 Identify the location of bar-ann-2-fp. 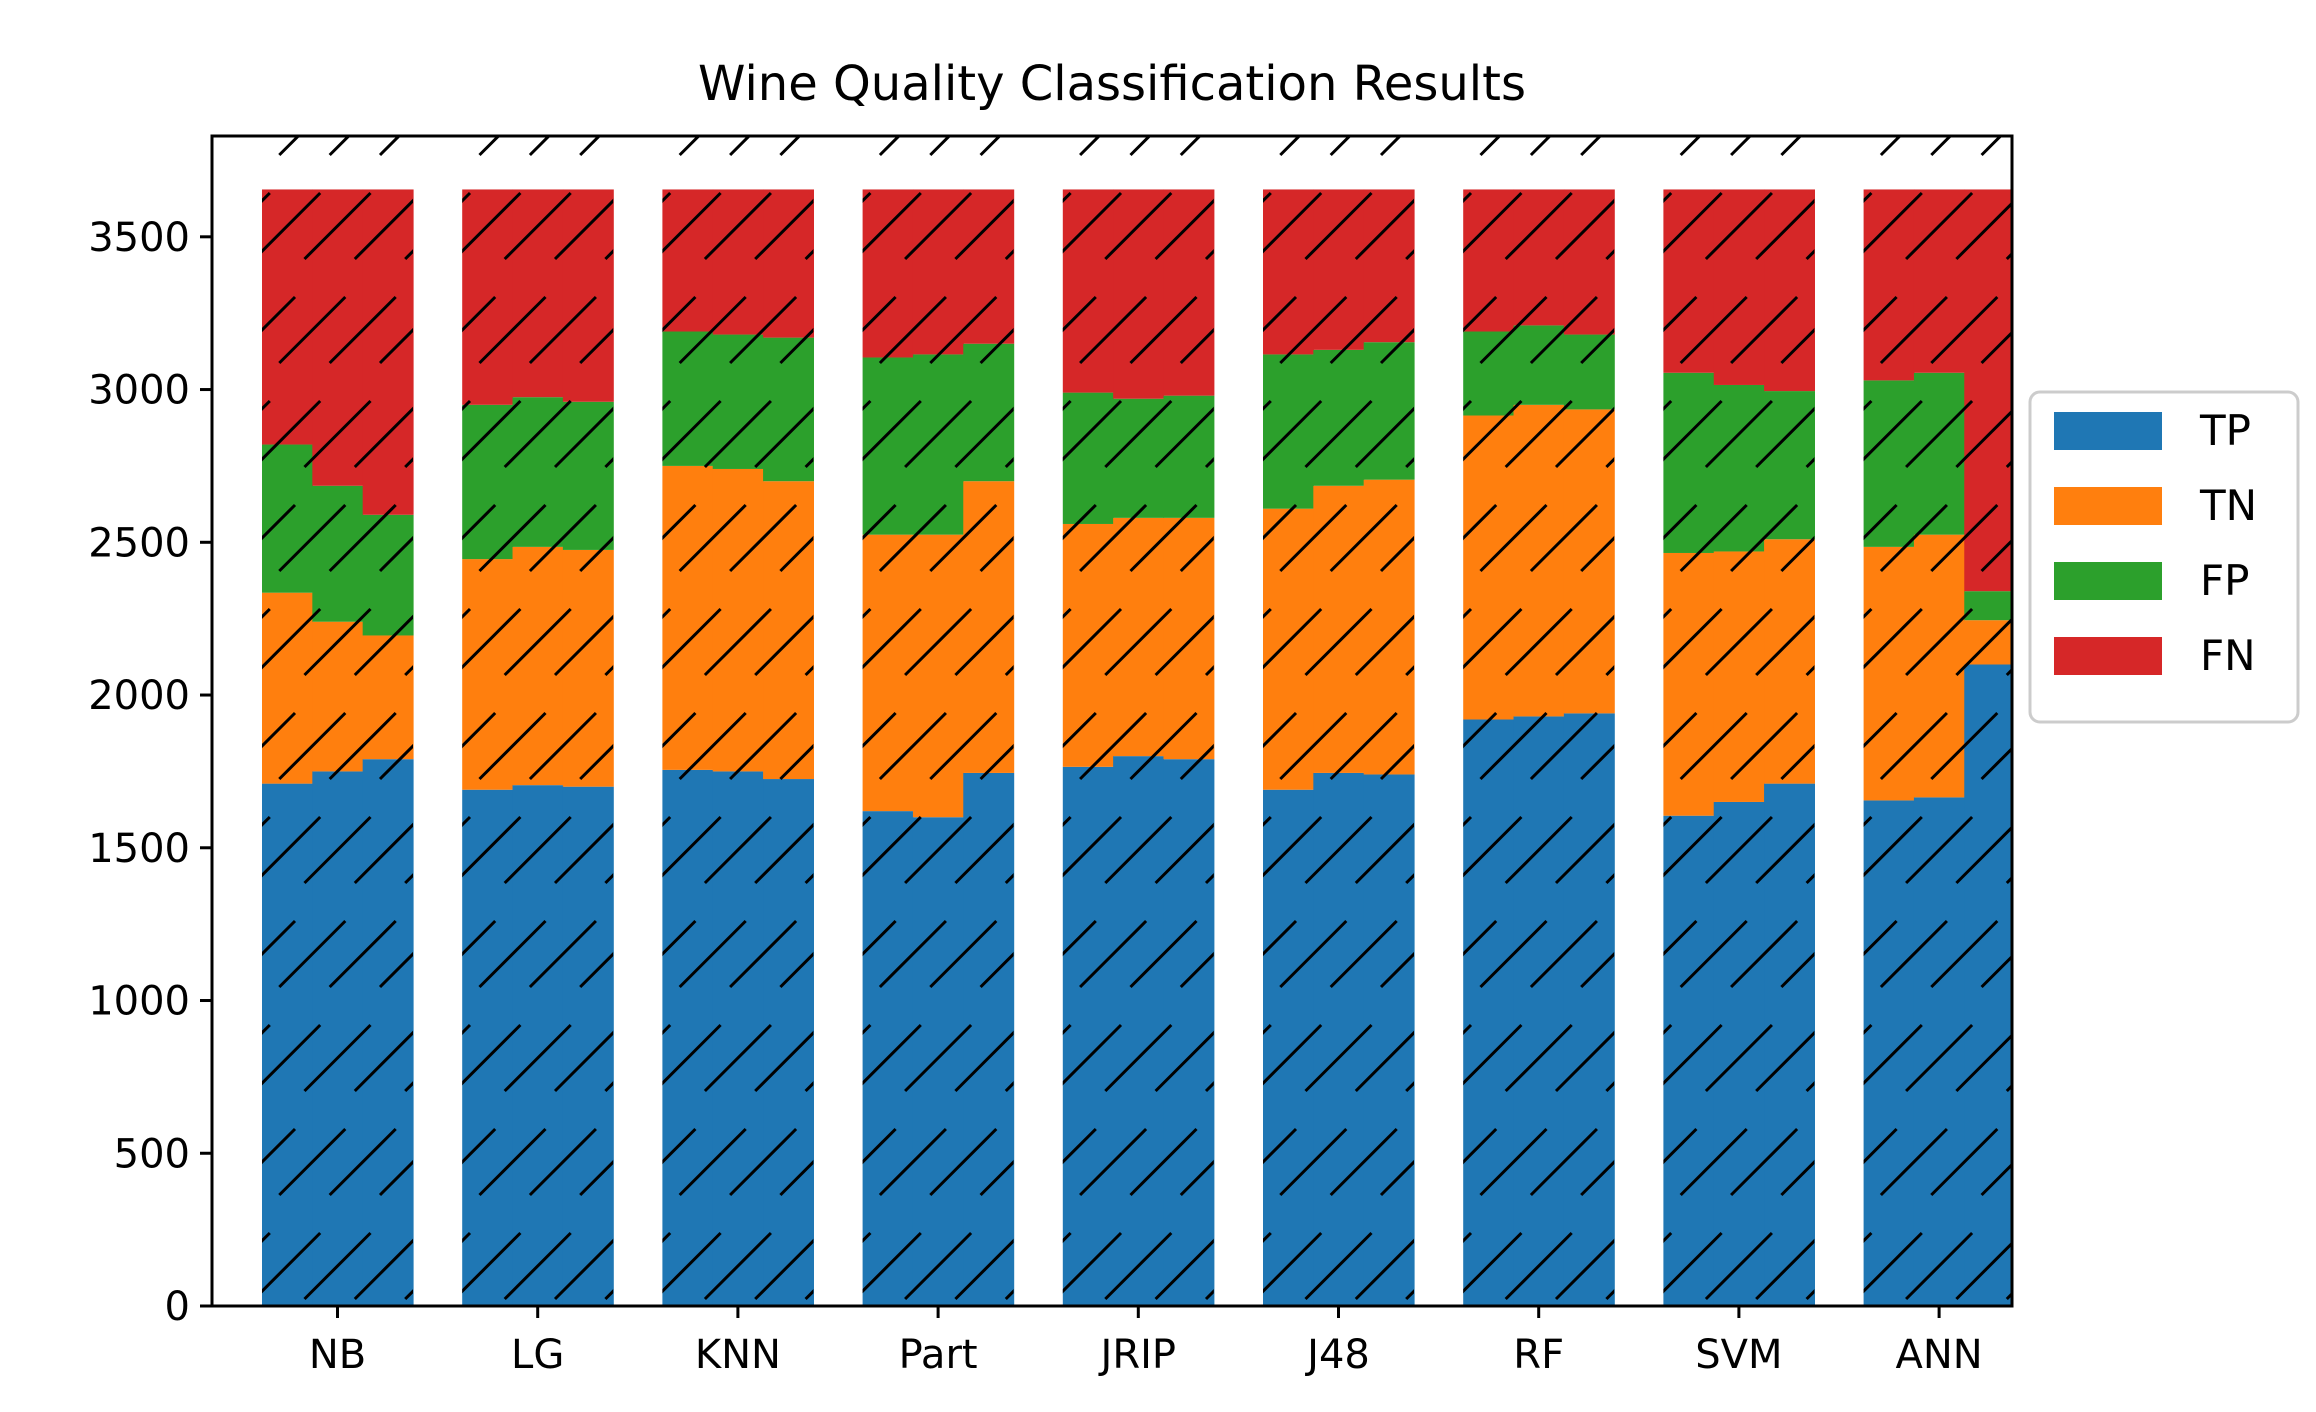
(1939, 453).